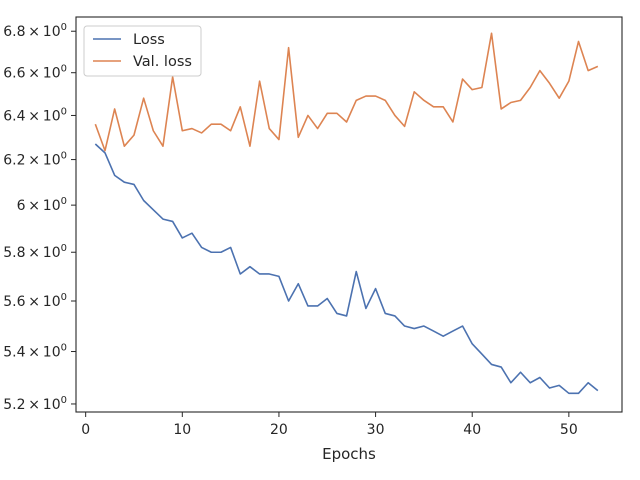 This screenshot has width=640, height=480. Describe the element at coordinates (35, 31) in the screenshot. I see `y-tick-label: 6.8 × 100` at that location.